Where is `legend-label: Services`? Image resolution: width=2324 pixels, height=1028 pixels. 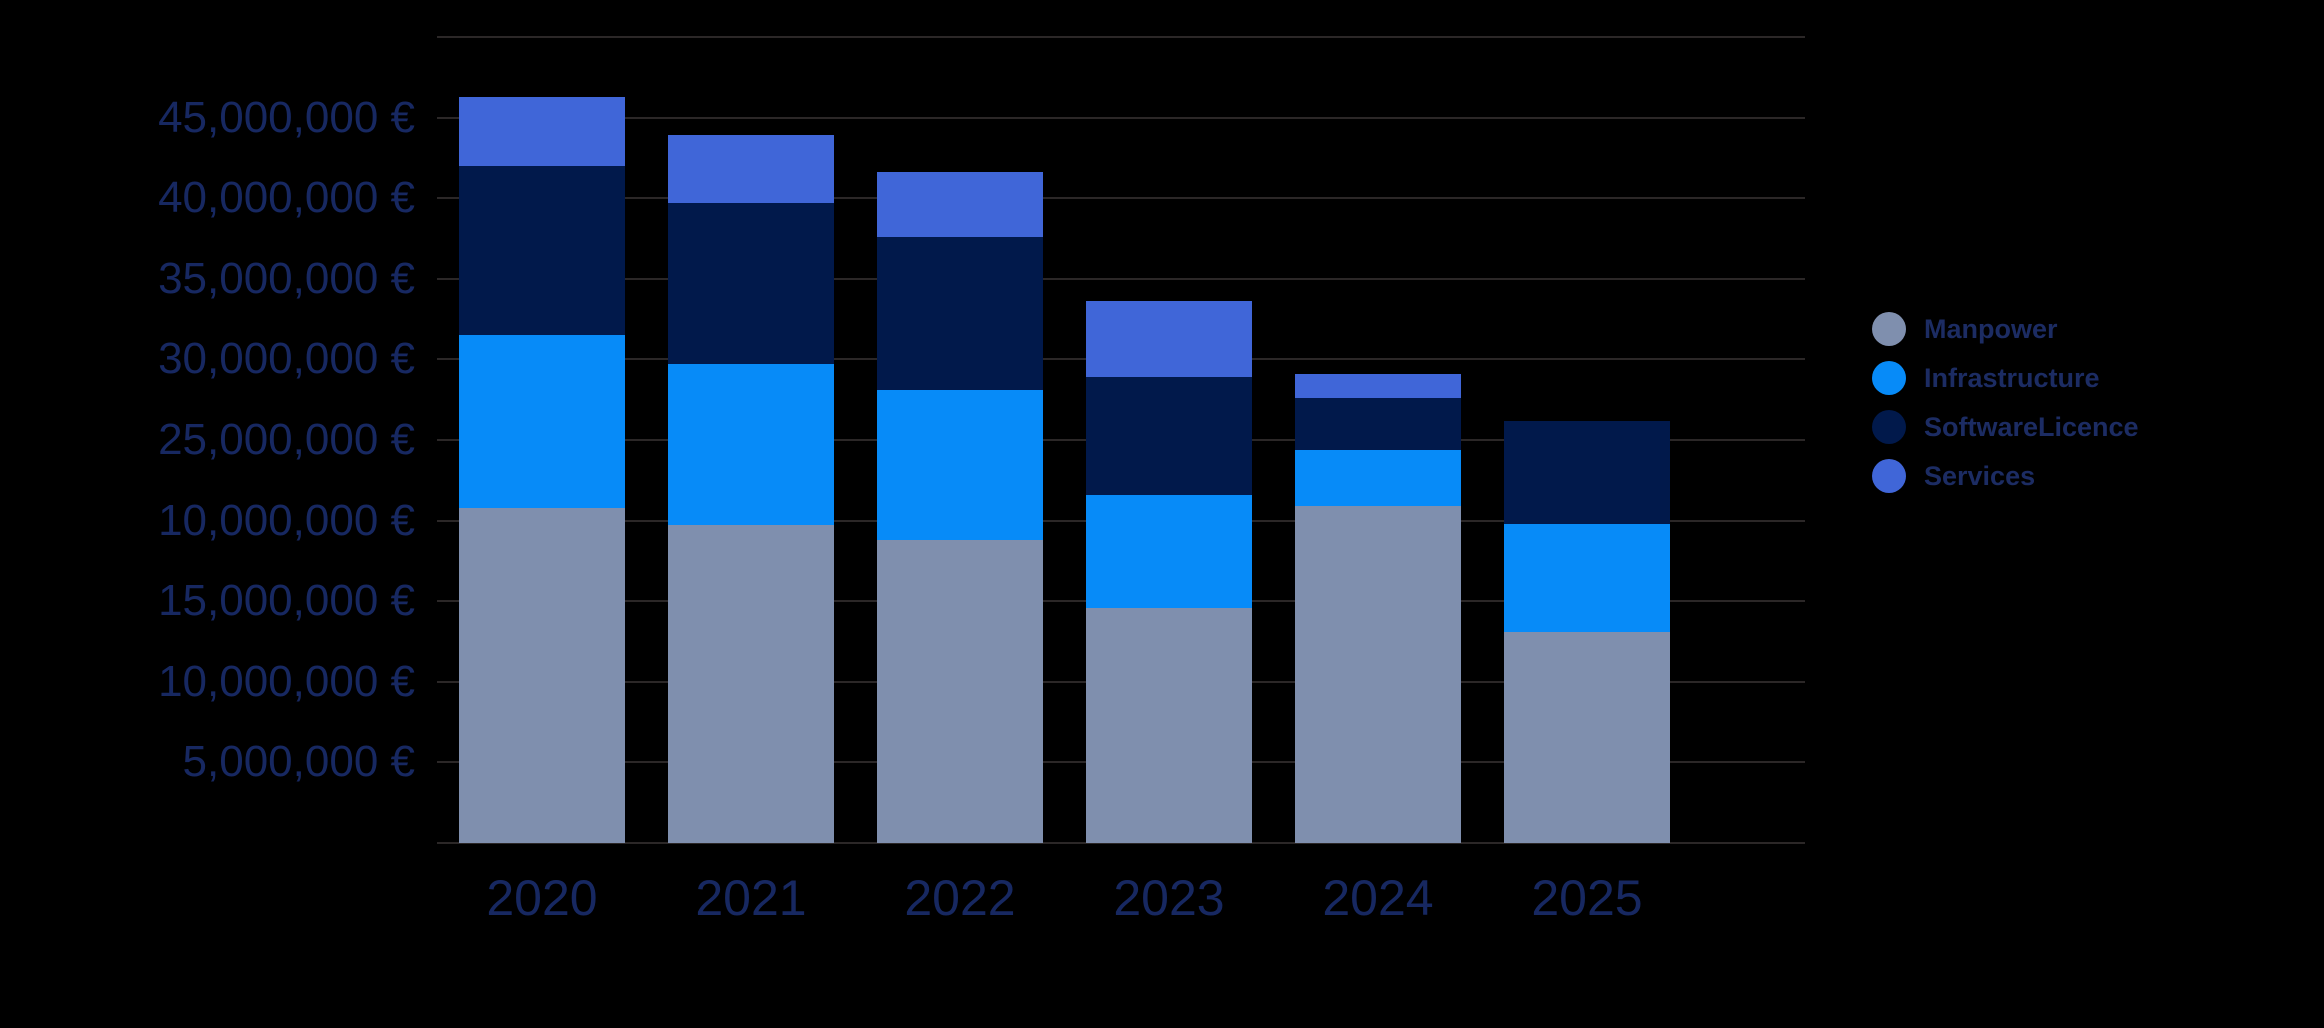
legend-label: Services is located at coordinates (1980, 476).